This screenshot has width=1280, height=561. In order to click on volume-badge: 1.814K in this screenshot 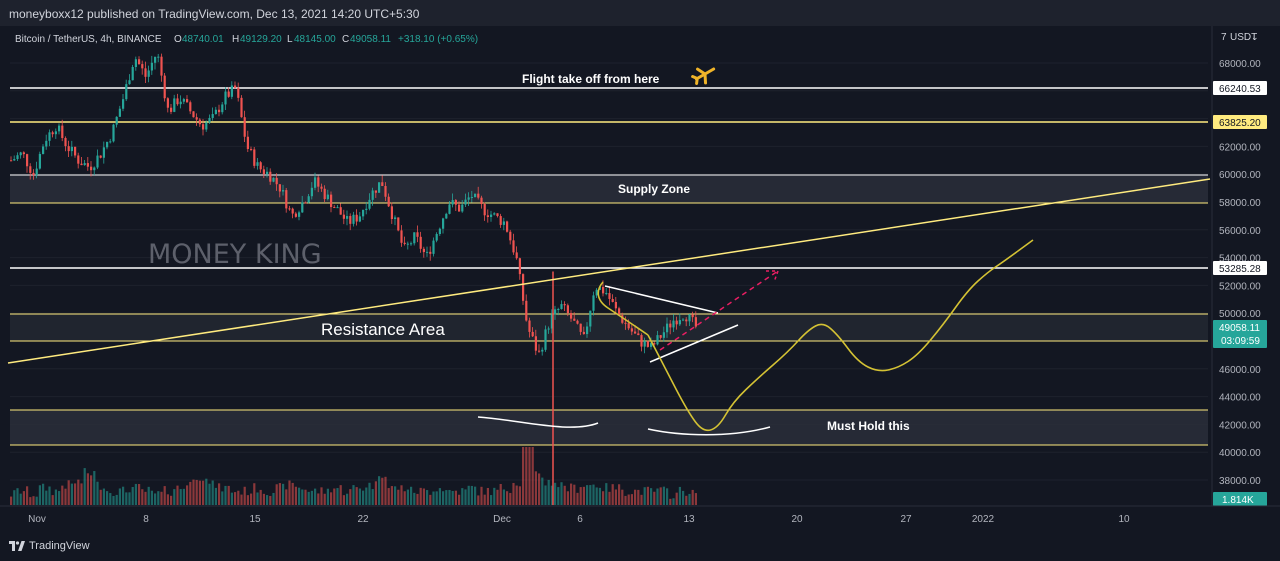, I will do `click(1240, 499)`.